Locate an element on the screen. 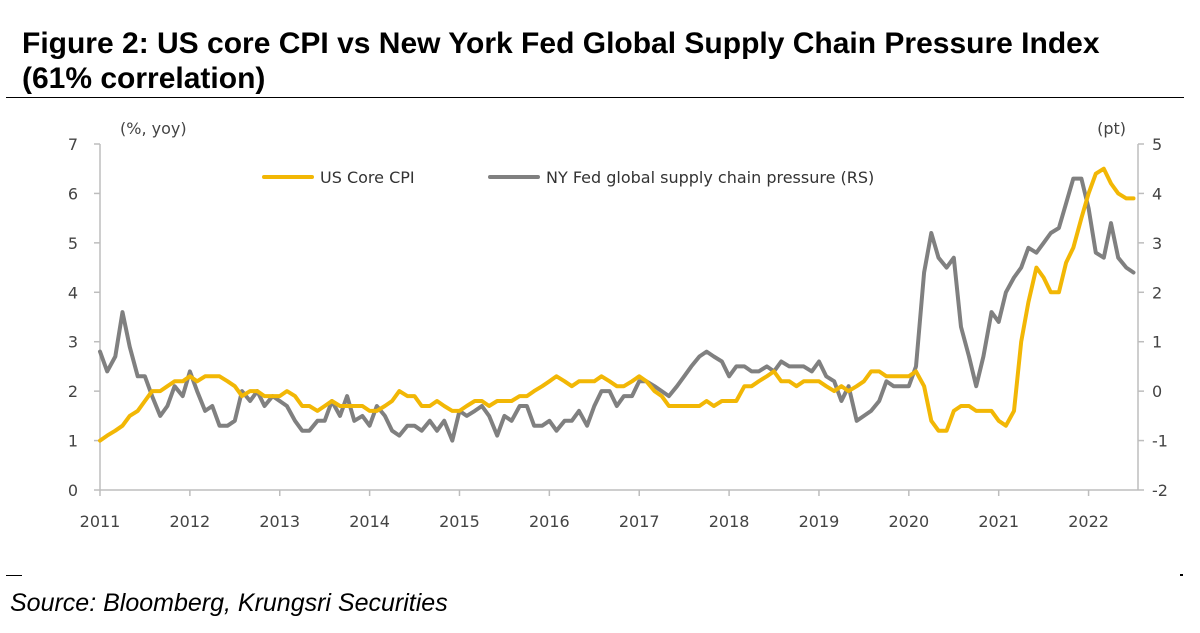  right-tick-label: 2 is located at coordinates (1157, 292).